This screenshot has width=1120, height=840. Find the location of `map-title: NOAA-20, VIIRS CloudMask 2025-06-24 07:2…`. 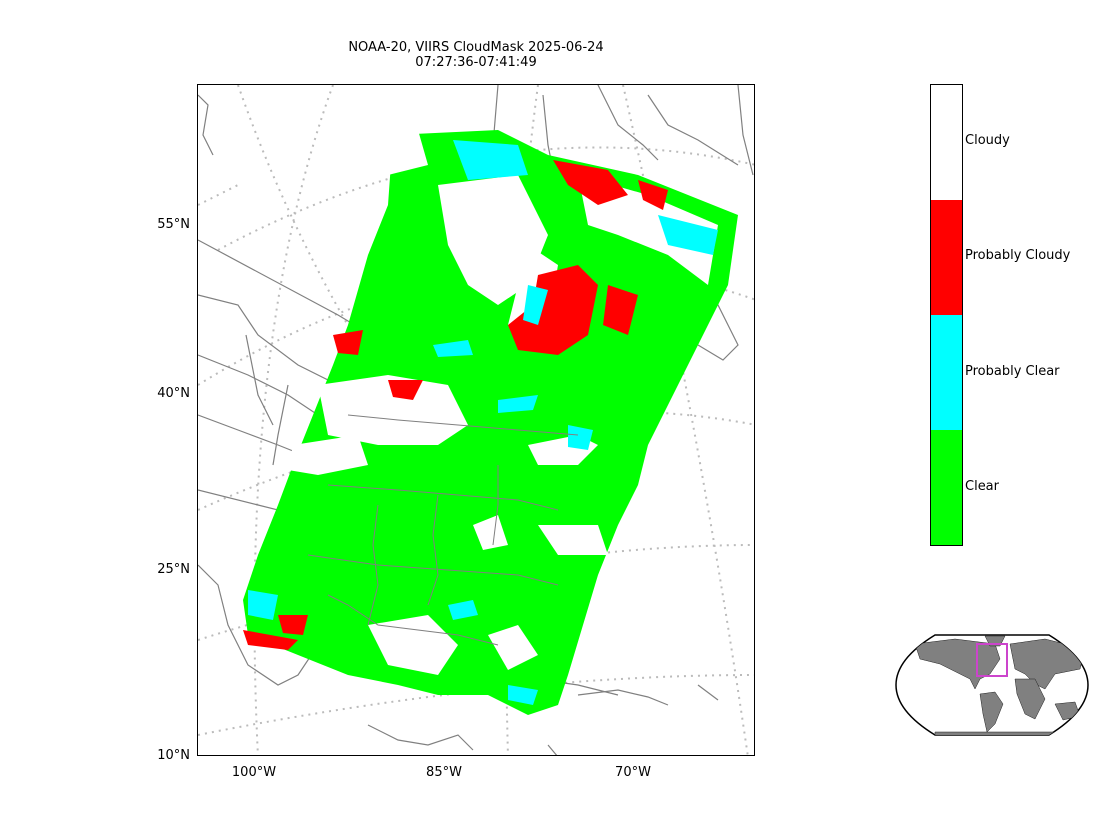

map-title: NOAA-20, VIIRS CloudMask 2025-06-24 07:2… is located at coordinates (476, 55).